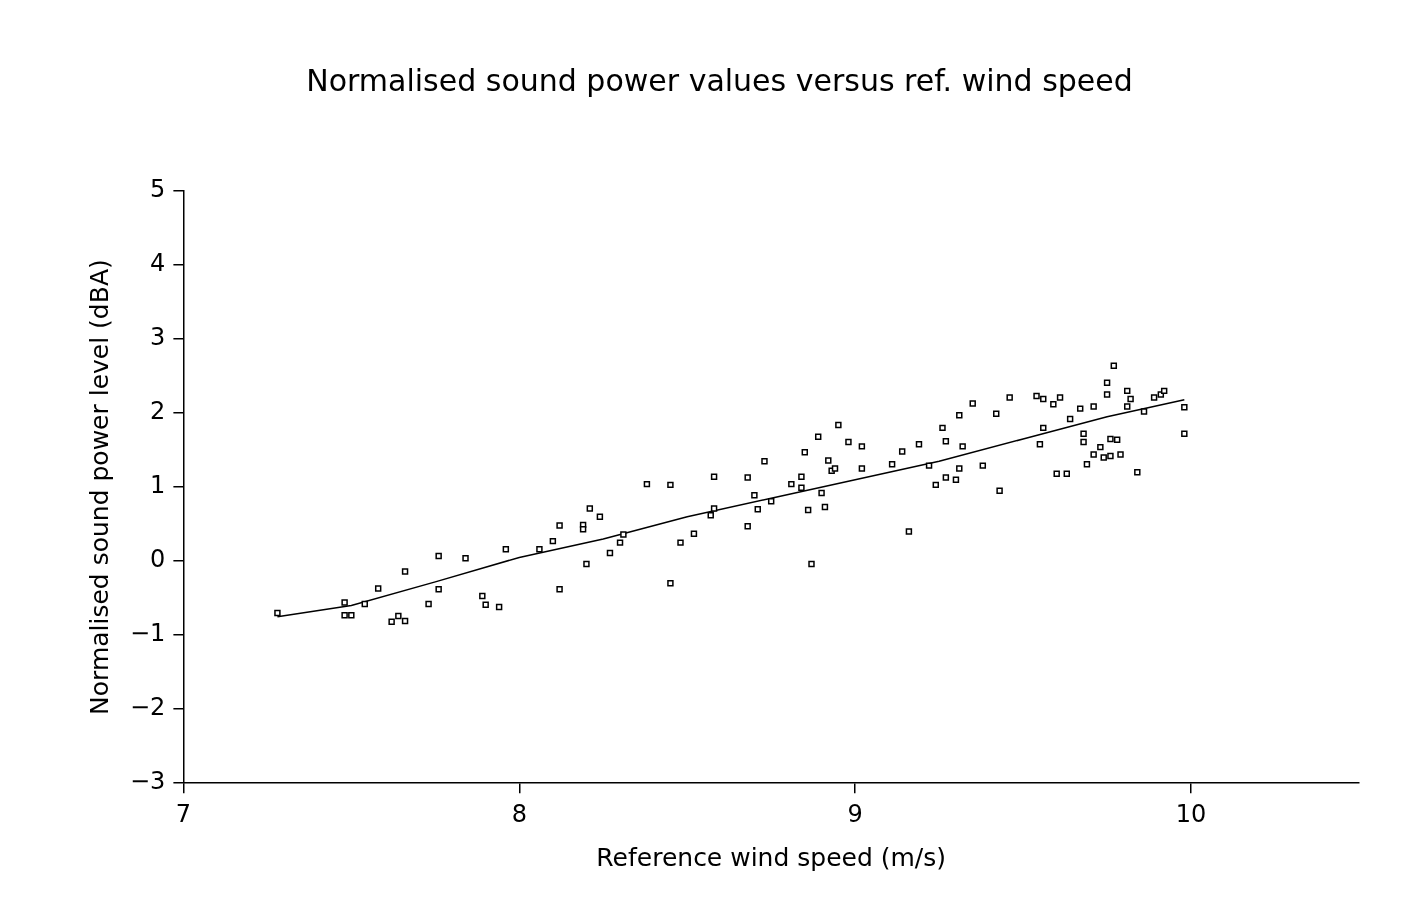 The width and height of the screenshot is (1419, 920). I want to click on x-tick-label: 8, so click(519, 813).